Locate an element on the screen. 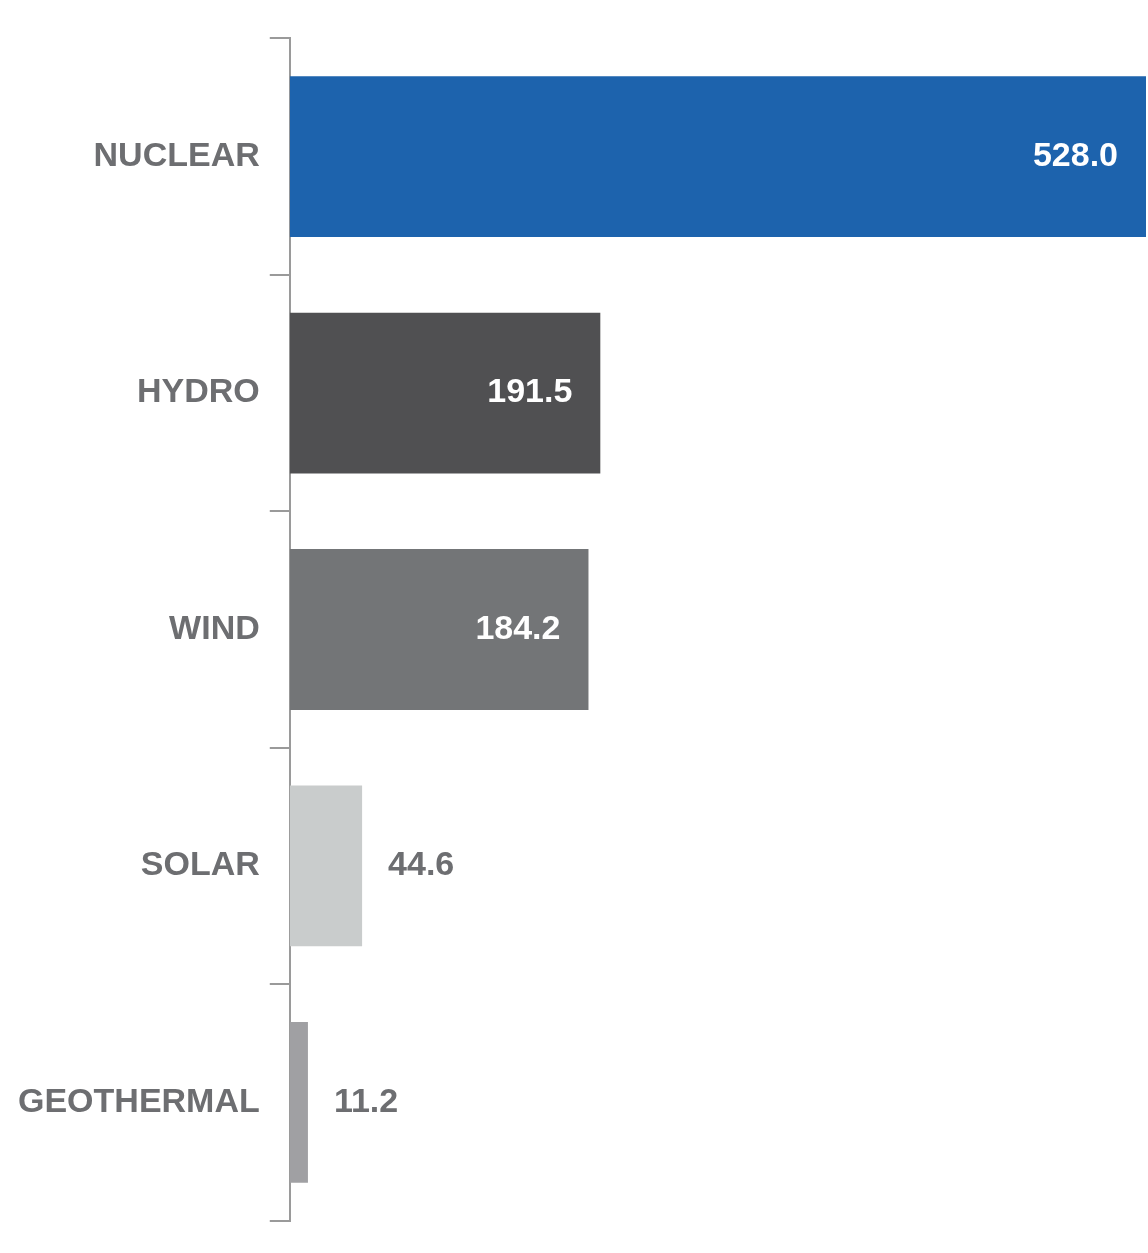 The image size is (1148, 1253). data-label: 184.2 is located at coordinates (518, 626).